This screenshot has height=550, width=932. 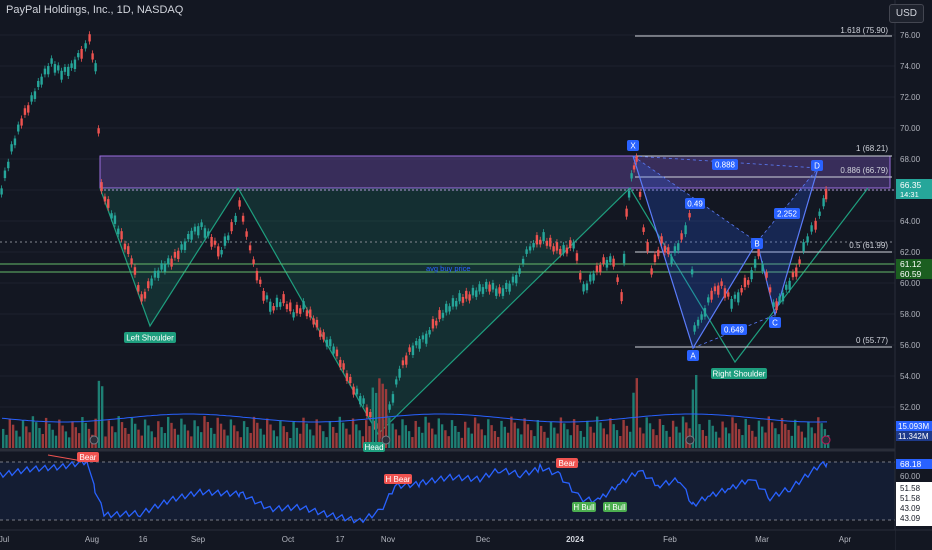 I want to click on time-tick: Oct, so click(x=288, y=539).